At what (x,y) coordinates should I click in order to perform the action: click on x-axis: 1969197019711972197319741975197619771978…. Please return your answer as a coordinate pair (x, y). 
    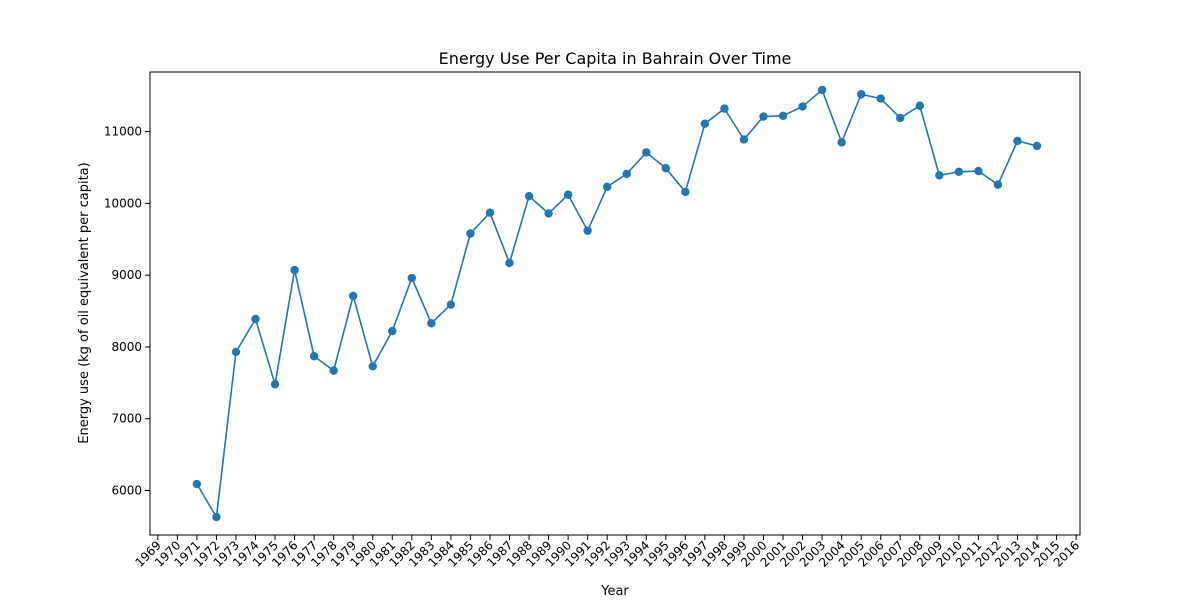
    Looking at the image, I should click on (607, 552).